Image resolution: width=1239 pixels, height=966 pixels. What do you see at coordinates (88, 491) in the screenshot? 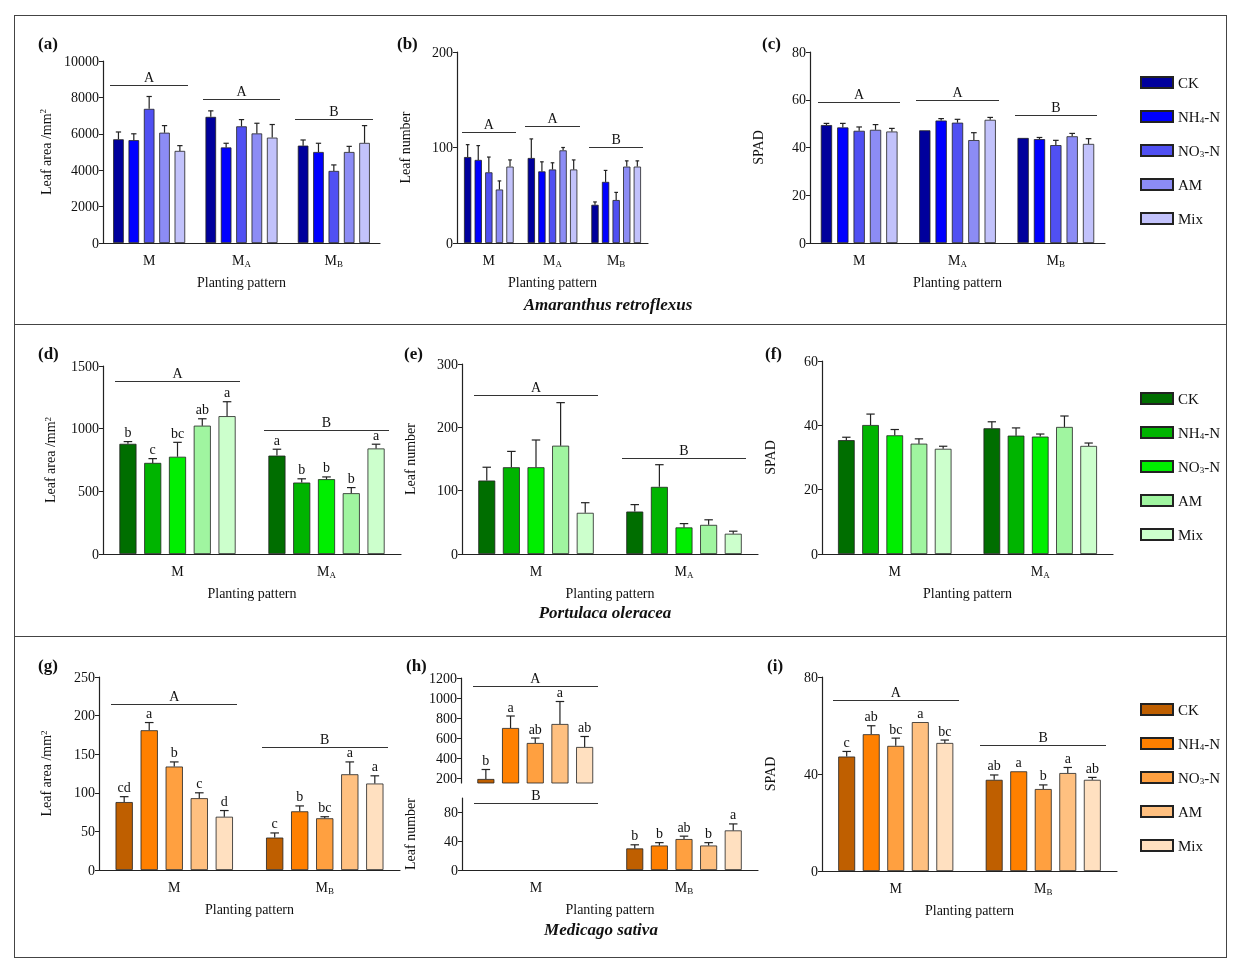
I see `y-tick-label: 500` at bounding box center [88, 491].